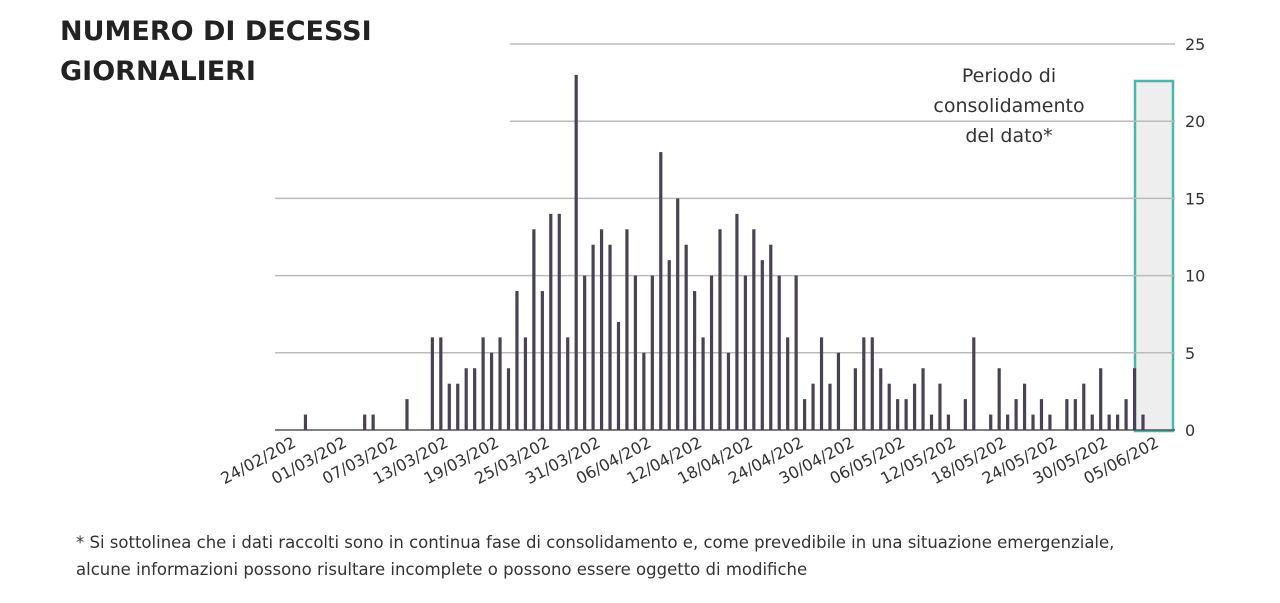 This screenshot has width=1280, height=603. What do you see at coordinates (1008, 136) in the screenshot?
I see `annotation: del dato*` at bounding box center [1008, 136].